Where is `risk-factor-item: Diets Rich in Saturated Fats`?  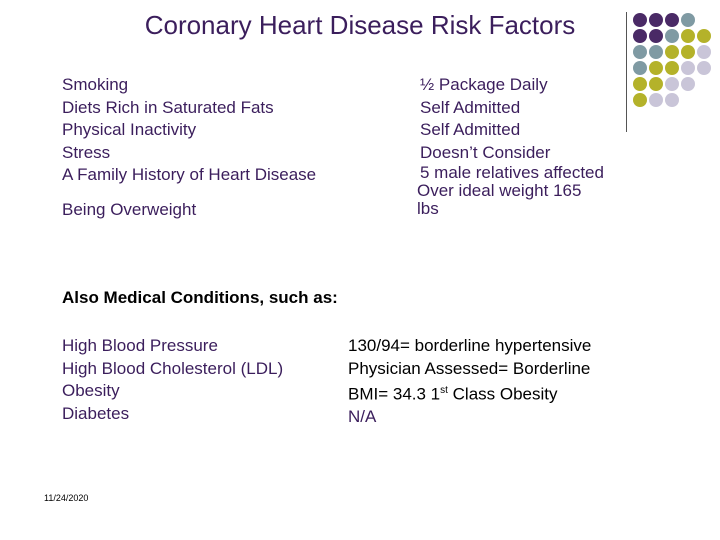 risk-factor-item: Diets Rich in Saturated Fats is located at coordinates (168, 107).